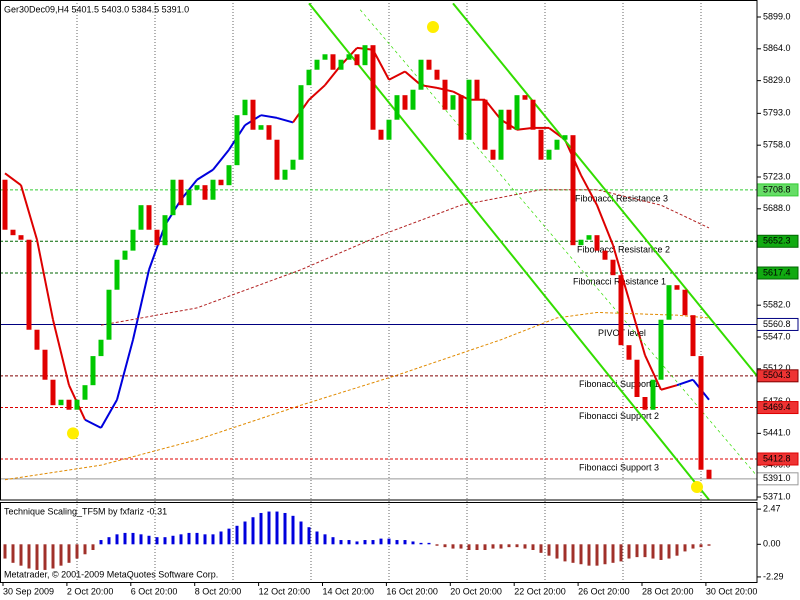  What do you see at coordinates (218, 591) in the screenshot?
I see `x-tick-label: 8 Oct 20:00` at bounding box center [218, 591].